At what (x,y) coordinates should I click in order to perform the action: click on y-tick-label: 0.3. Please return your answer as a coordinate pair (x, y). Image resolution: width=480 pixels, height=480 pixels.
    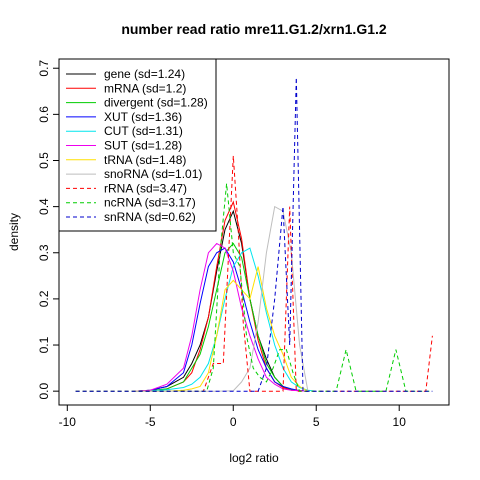
    Looking at the image, I should click on (44, 252).